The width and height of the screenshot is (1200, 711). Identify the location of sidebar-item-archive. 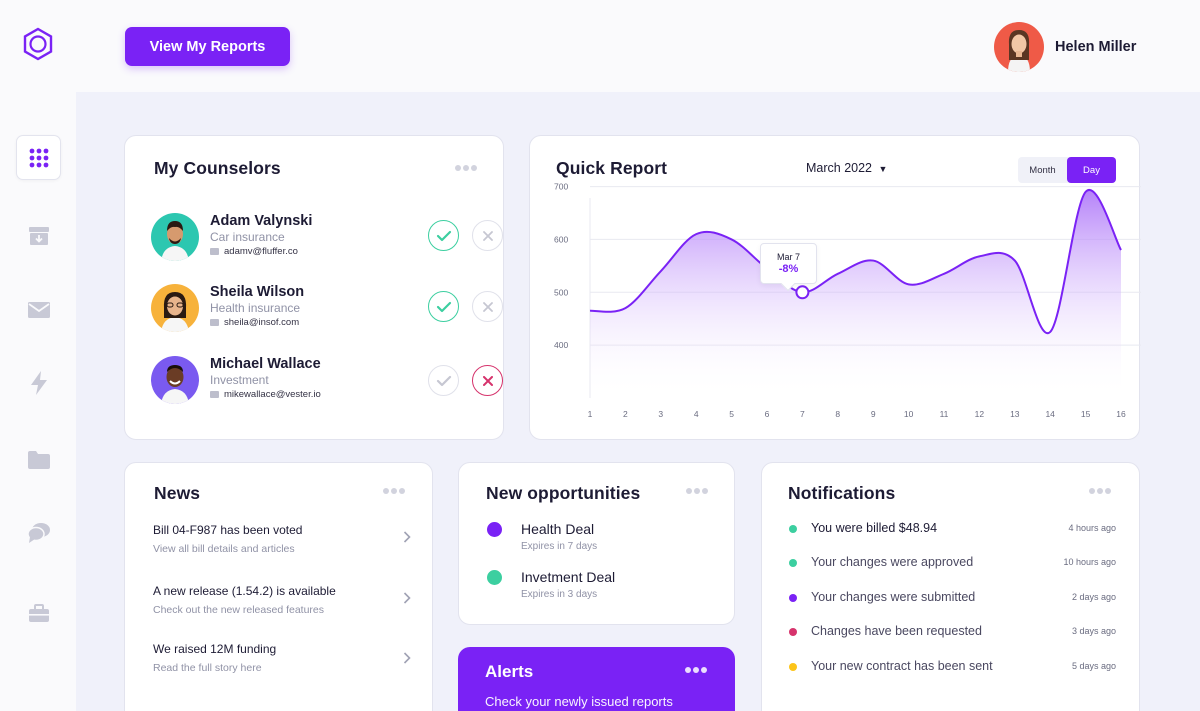
(38, 235).